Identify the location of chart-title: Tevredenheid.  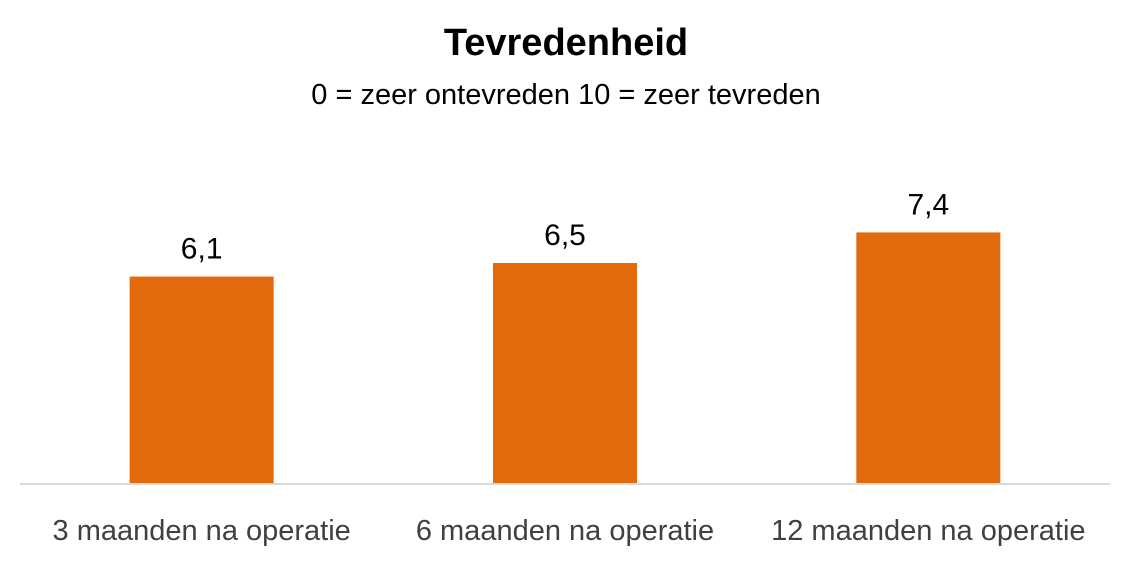
(566, 43).